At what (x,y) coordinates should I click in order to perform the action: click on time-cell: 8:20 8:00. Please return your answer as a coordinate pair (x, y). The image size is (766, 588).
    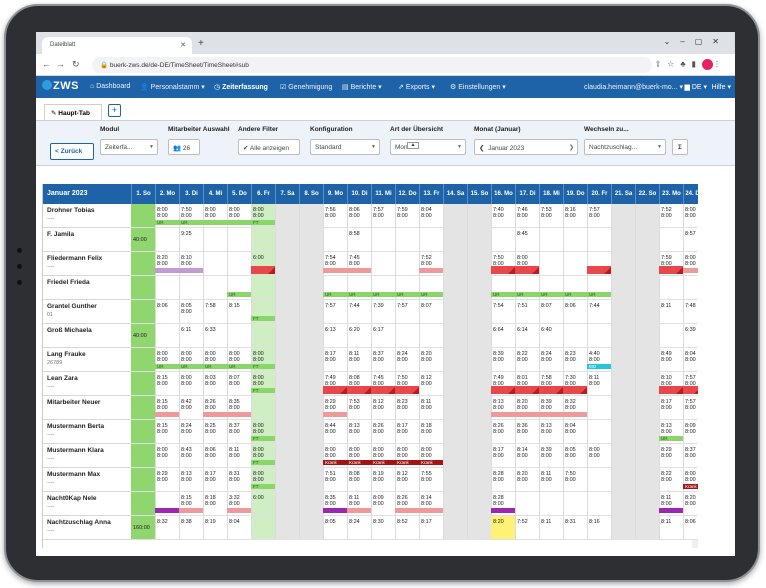
    Looking at the image, I should click on (167, 264).